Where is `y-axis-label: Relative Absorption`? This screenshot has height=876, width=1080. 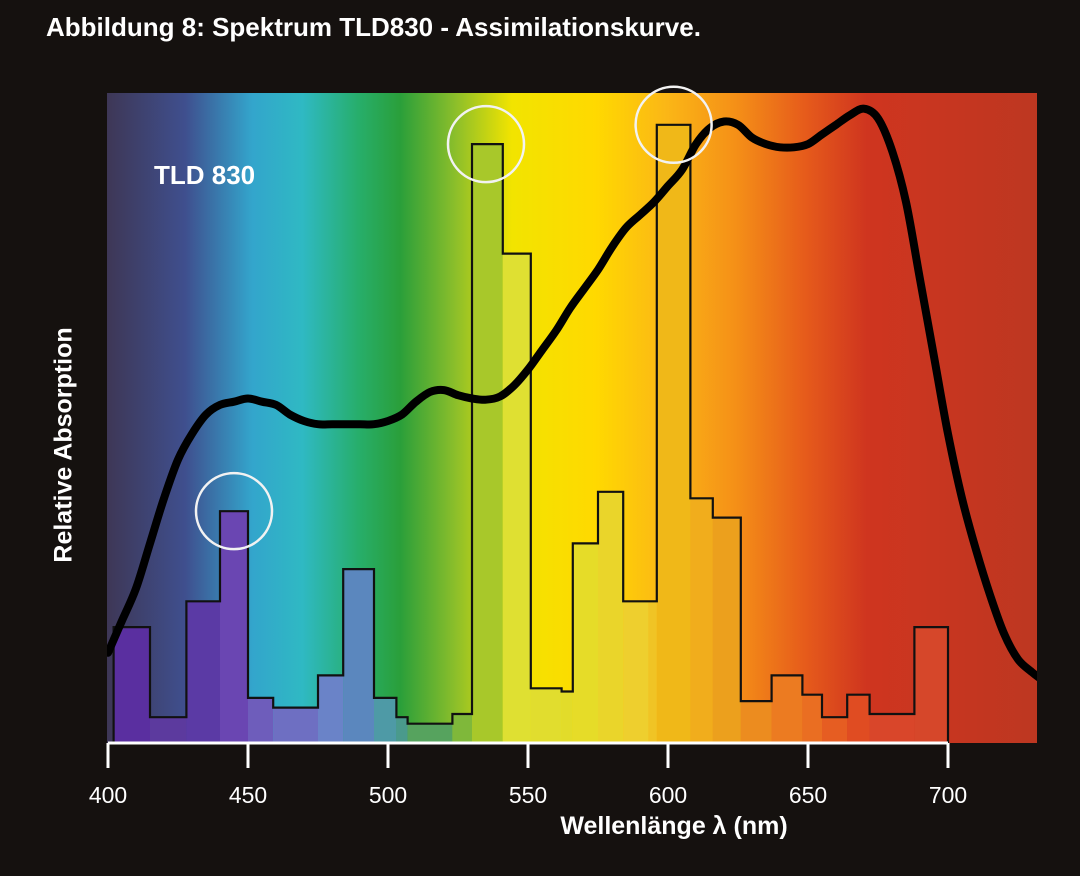 y-axis-label: Relative Absorption is located at coordinates (63, 445).